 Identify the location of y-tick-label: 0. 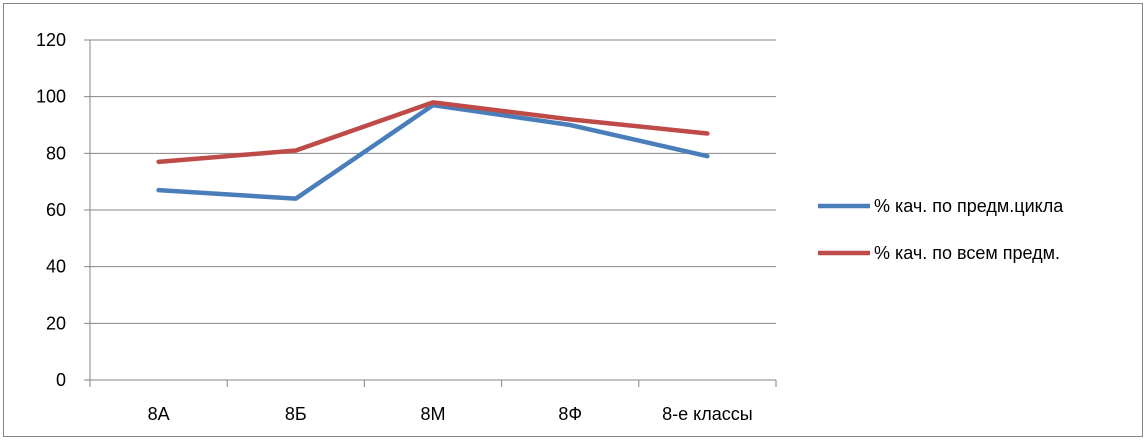
(61, 380).